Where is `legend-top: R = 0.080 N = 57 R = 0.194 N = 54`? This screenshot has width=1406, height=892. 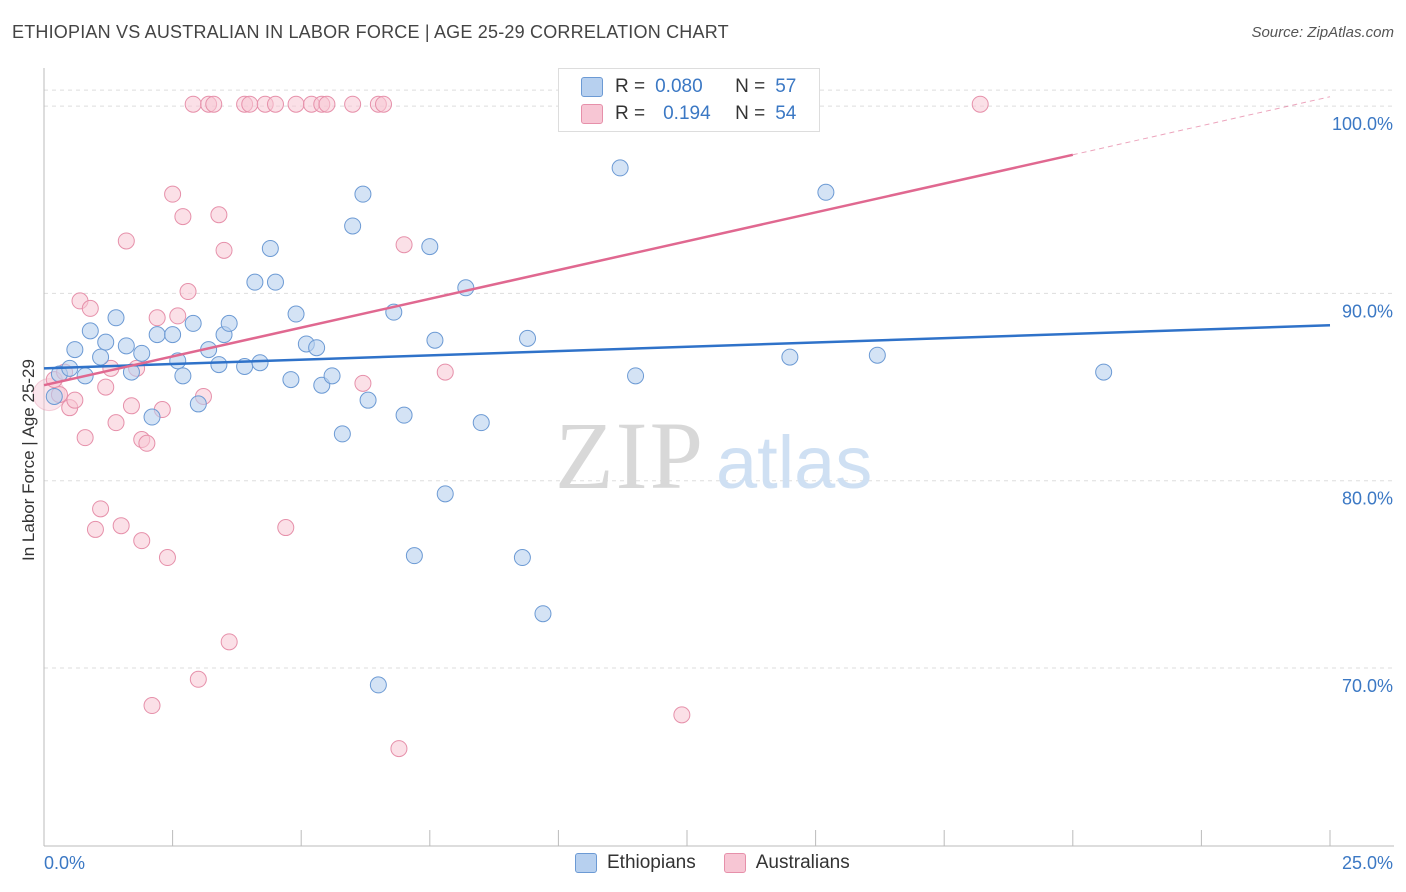 legend-top: R = 0.080 N = 57 R = 0.194 N = 54 is located at coordinates (689, 100).